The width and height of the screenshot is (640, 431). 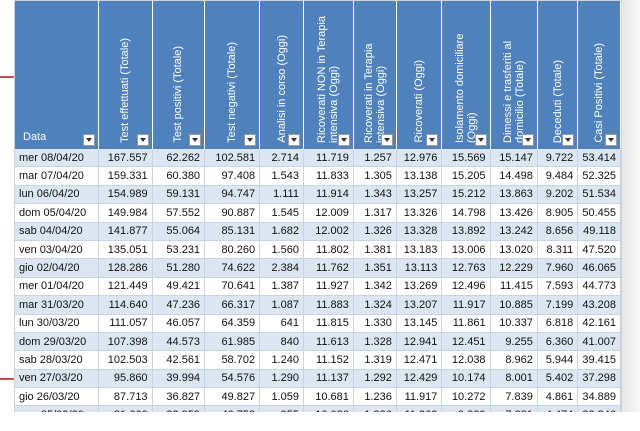 I want to click on value-cell: 59.131, so click(x=179, y=195).